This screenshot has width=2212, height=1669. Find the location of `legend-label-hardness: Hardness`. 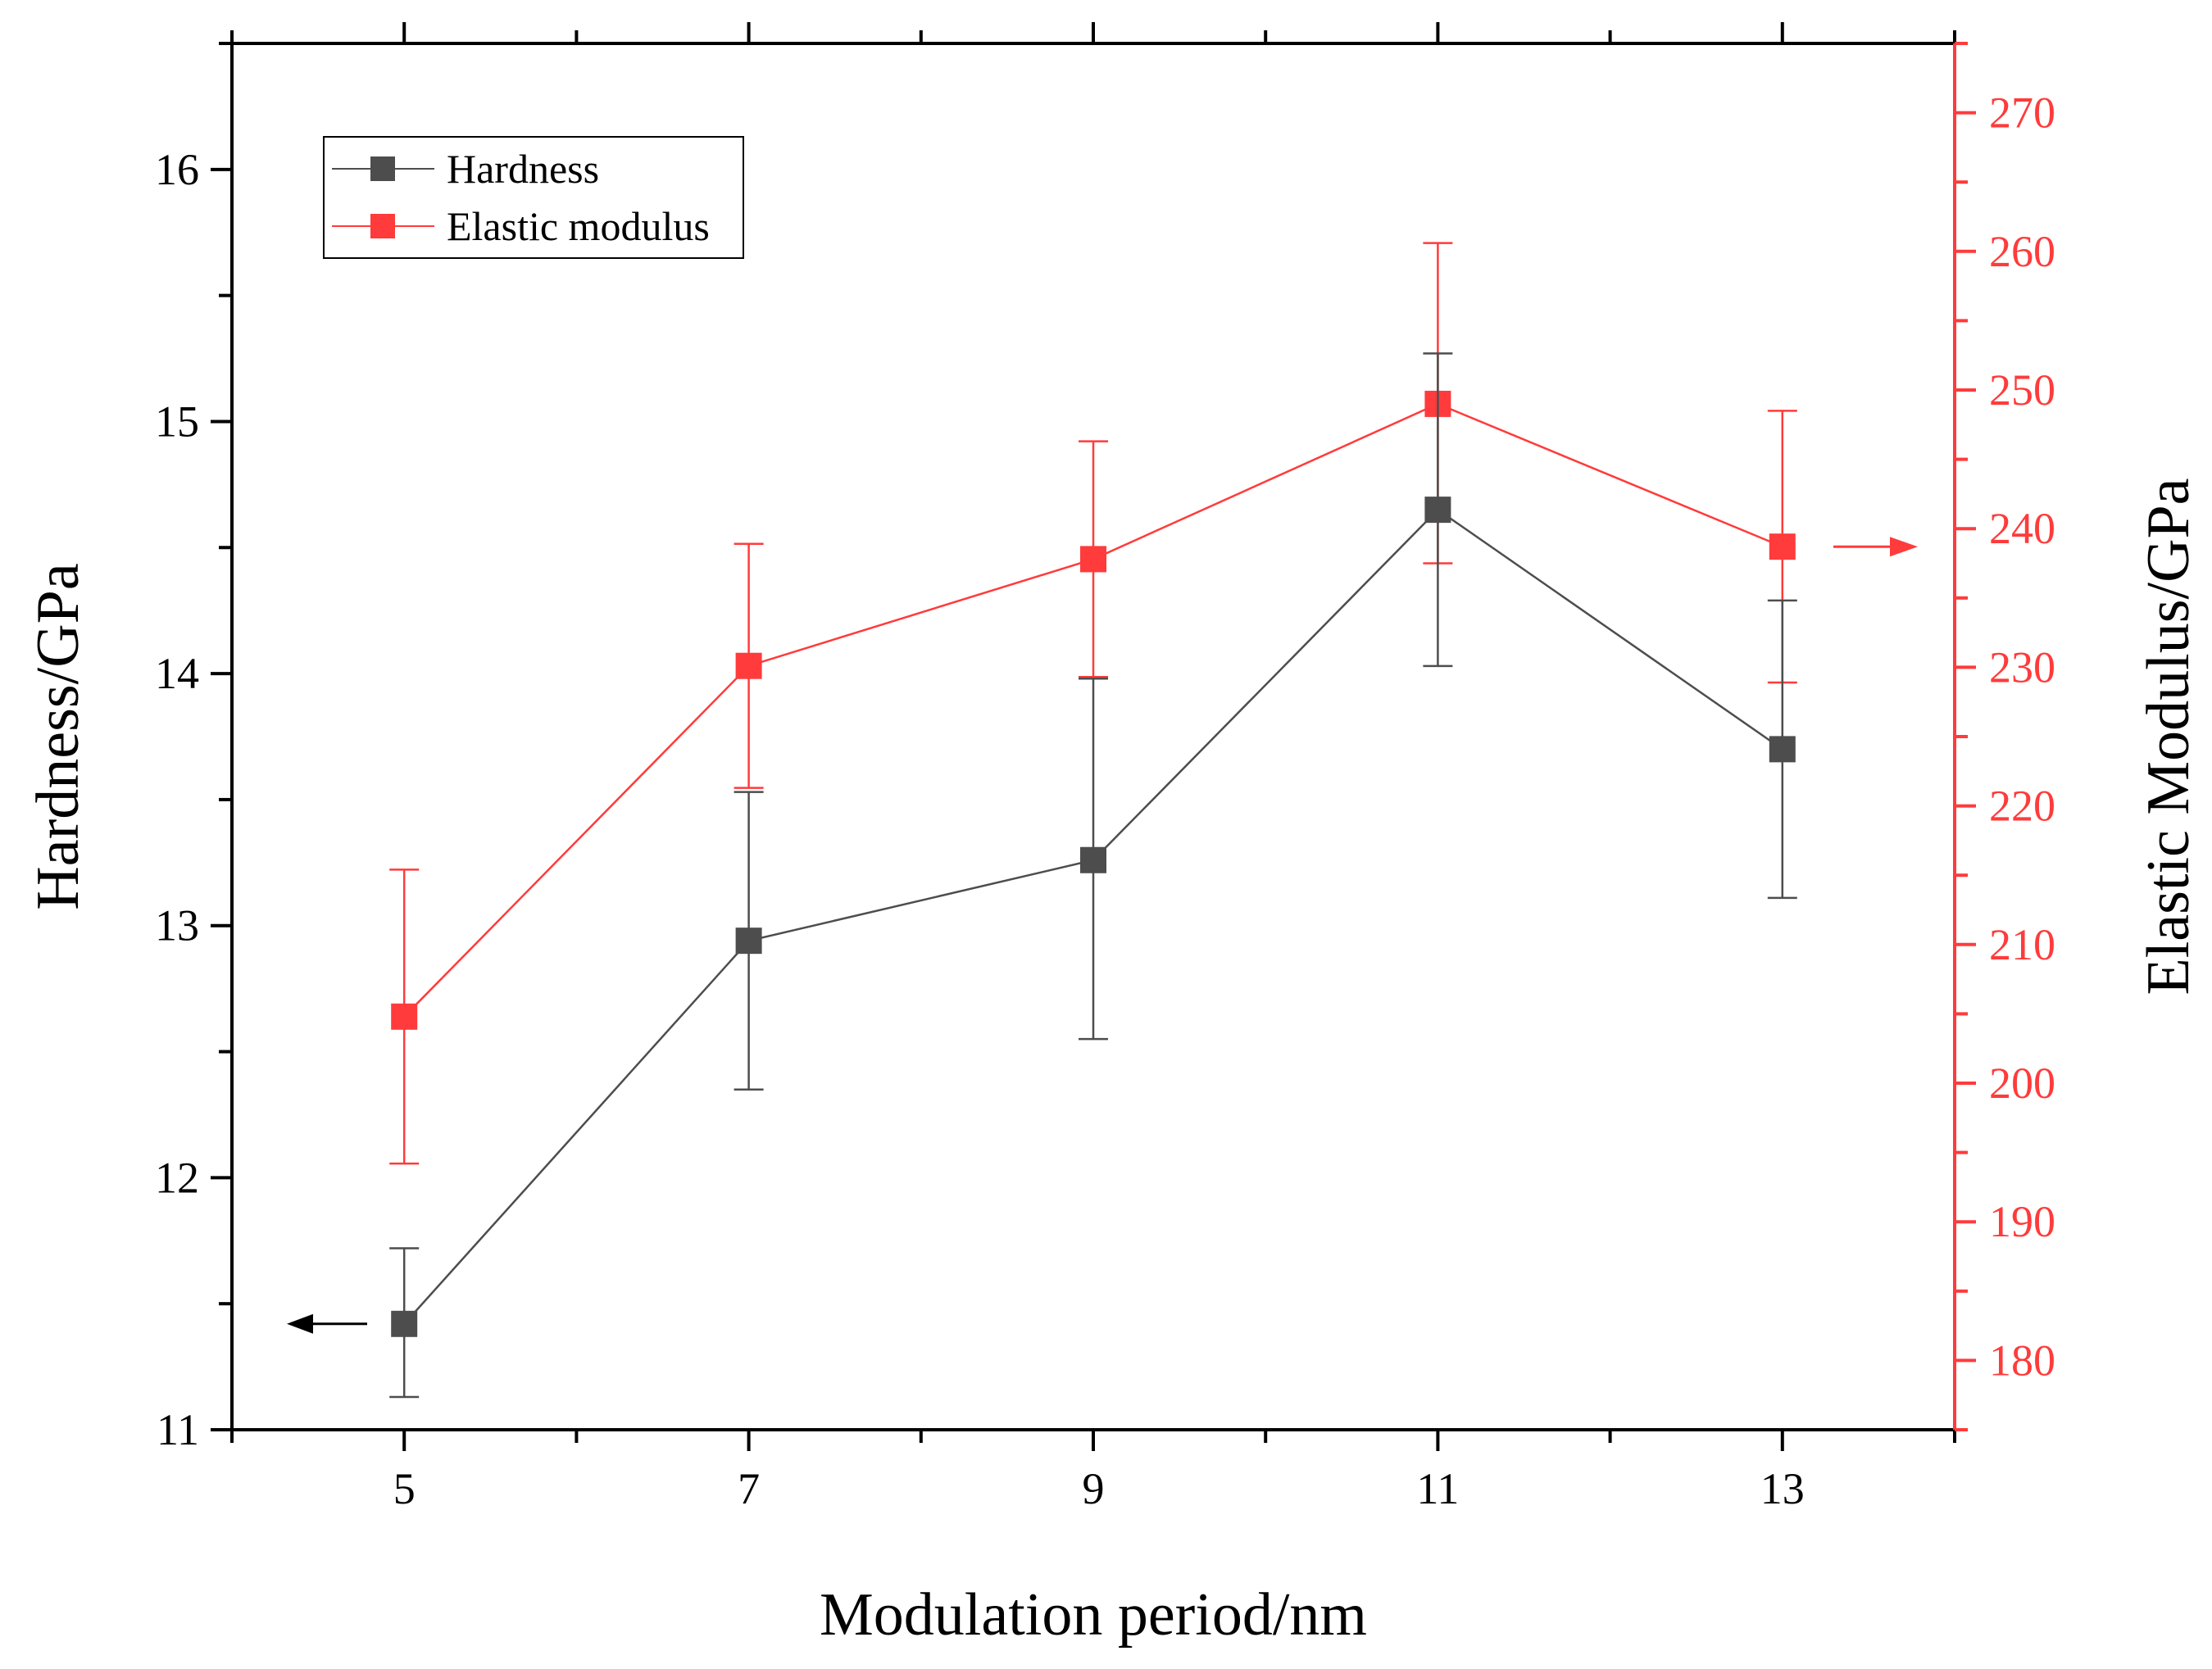

legend-label-hardness: Hardness is located at coordinates (523, 169).